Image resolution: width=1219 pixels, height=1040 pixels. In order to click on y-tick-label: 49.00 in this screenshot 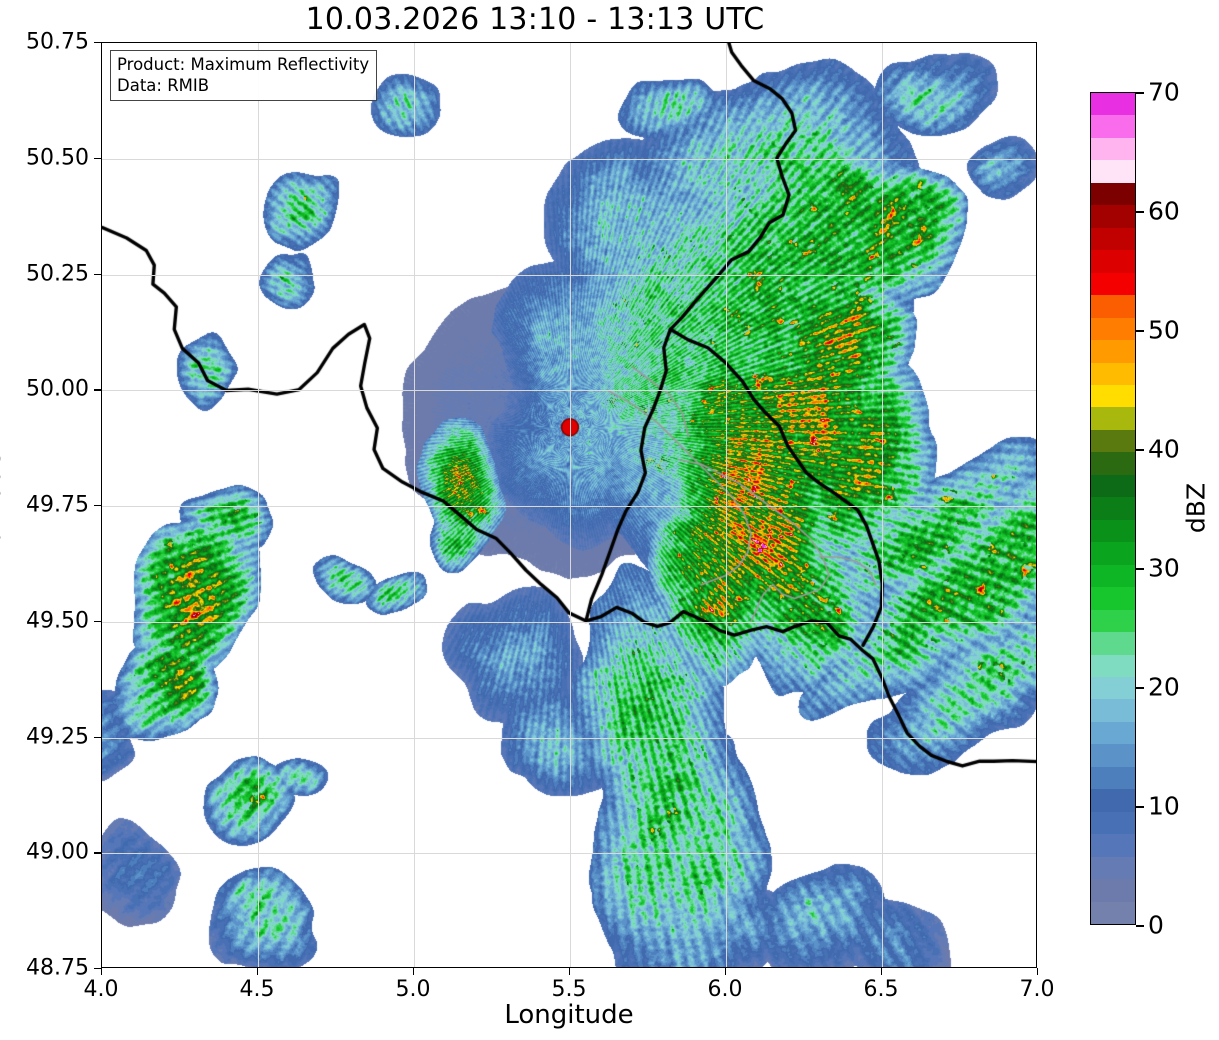, I will do `click(57, 852)`.